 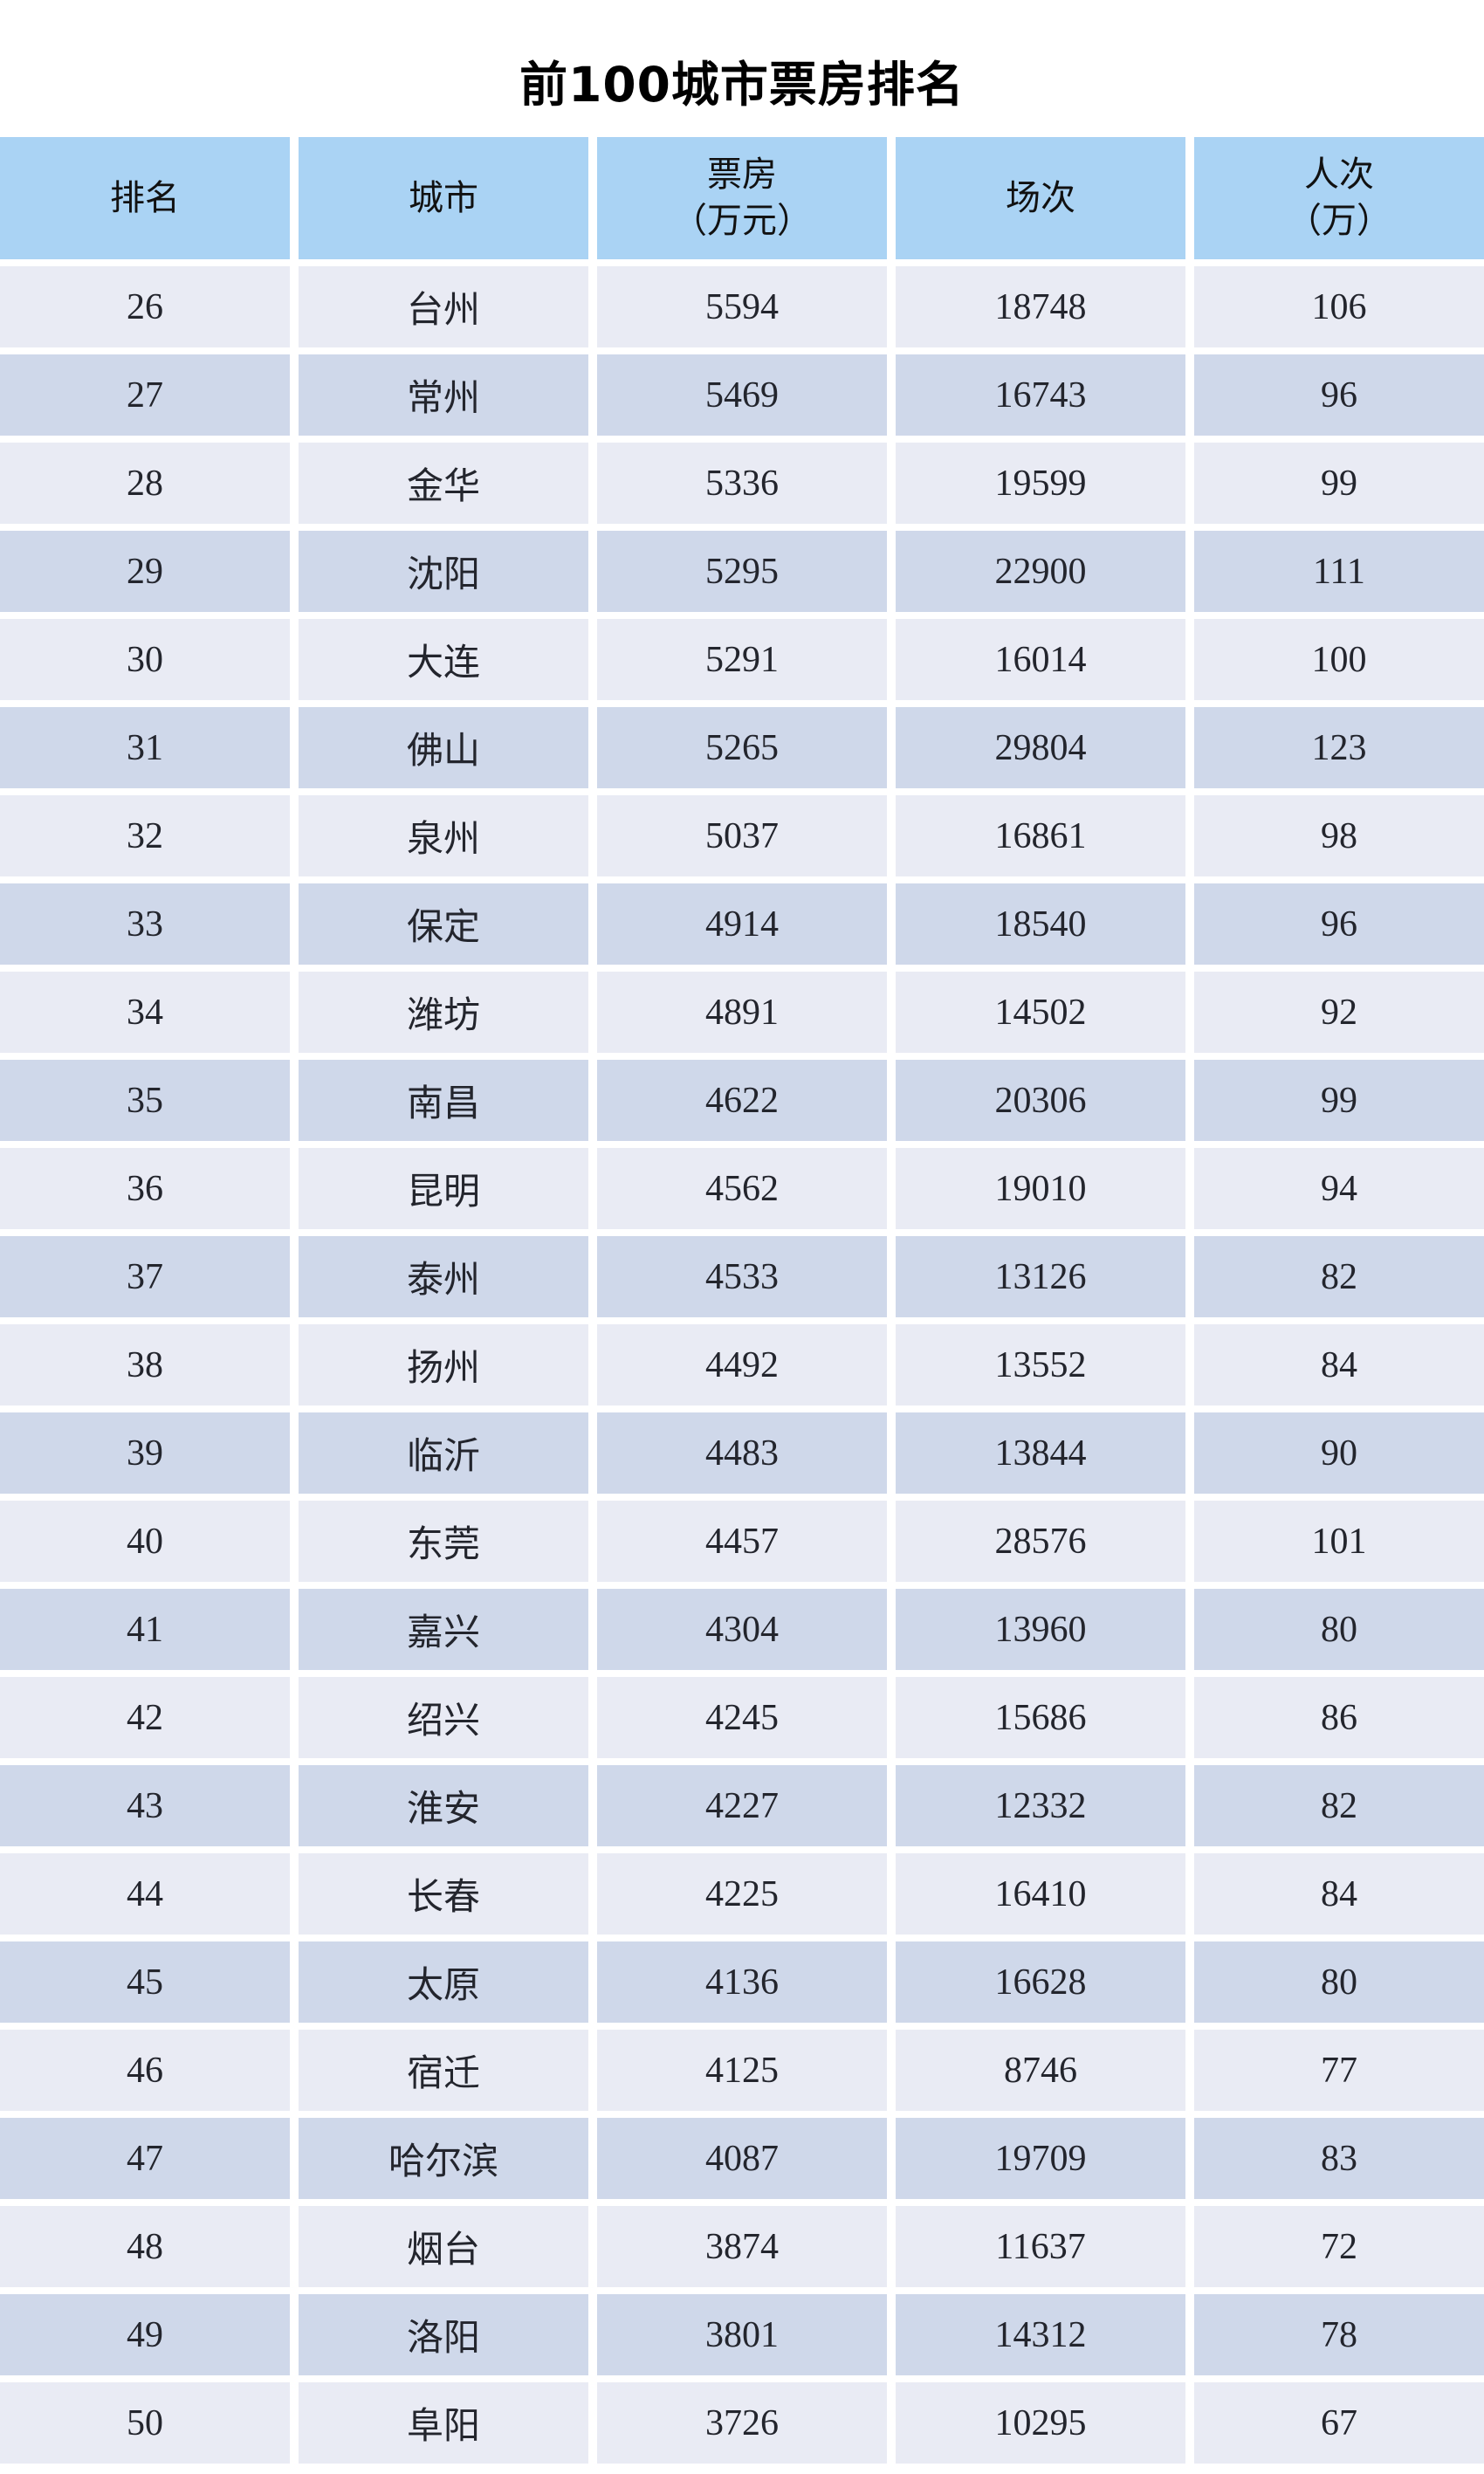 What do you see at coordinates (443, 1100) in the screenshot?
I see `cell-city: 南昌` at bounding box center [443, 1100].